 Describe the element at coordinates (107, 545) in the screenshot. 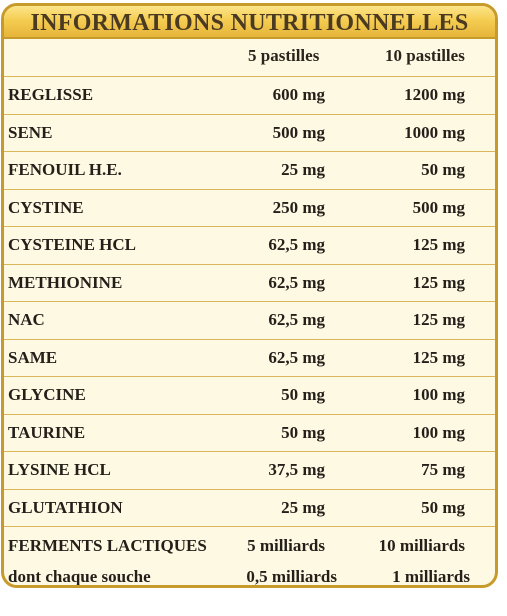

I see `ingredient-name: FERMENTS LACTIQUES` at that location.